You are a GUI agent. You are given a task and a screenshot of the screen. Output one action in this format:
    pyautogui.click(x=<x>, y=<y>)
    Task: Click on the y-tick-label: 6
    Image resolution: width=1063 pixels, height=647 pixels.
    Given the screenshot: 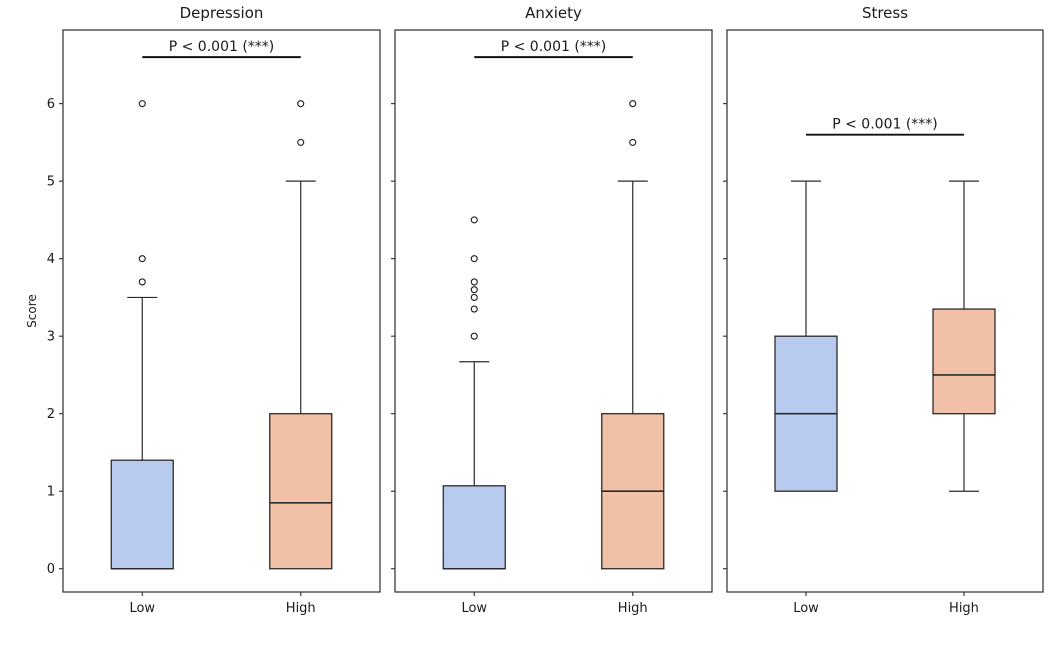 What is the action you would take?
    pyautogui.click(x=51, y=104)
    